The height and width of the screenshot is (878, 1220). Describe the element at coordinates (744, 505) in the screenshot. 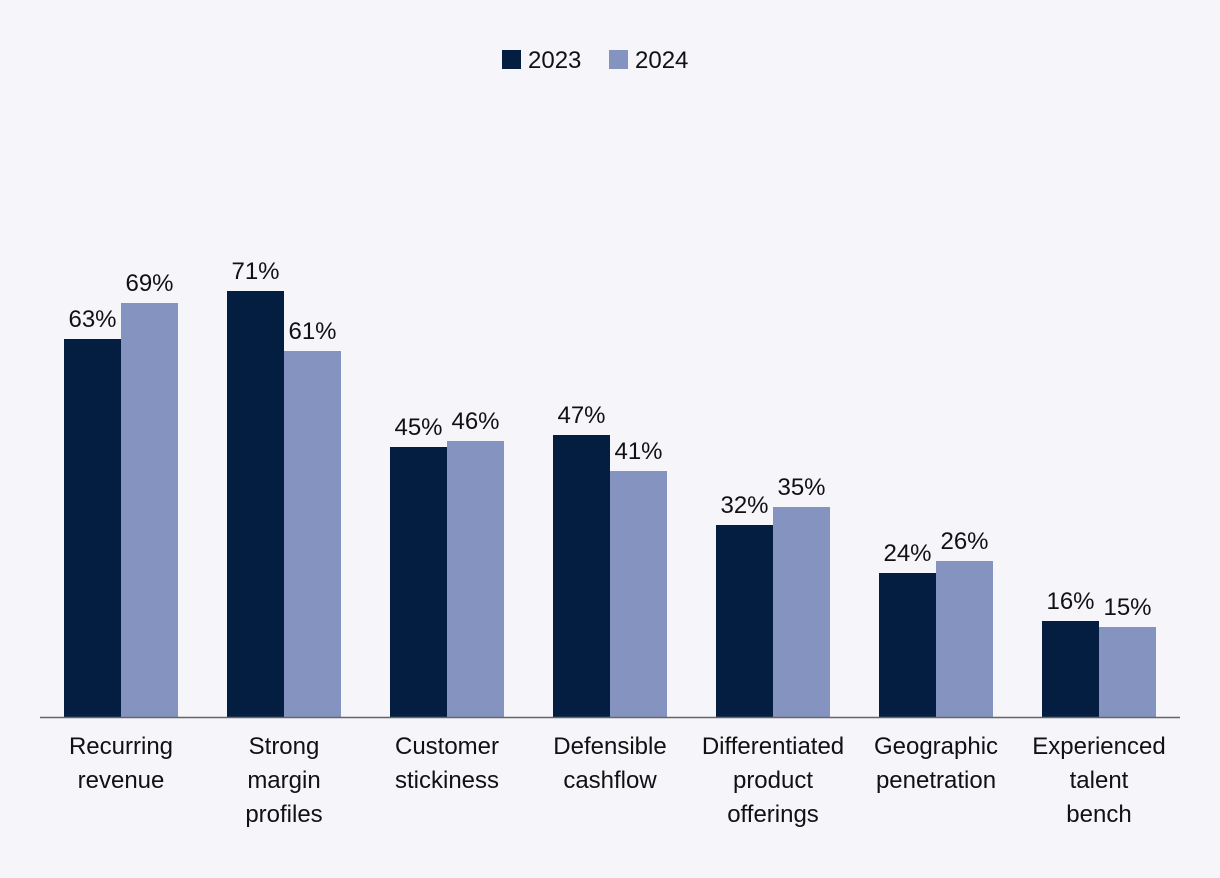

I see `value-label-2023-4: 32%` at that location.